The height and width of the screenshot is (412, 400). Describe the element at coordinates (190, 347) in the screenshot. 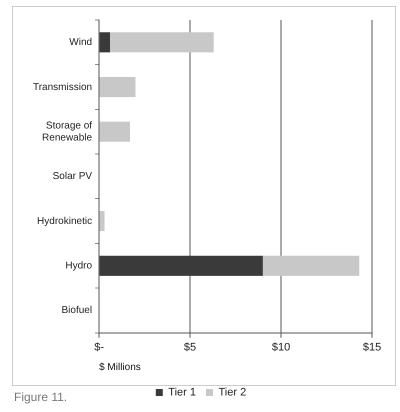

I see `x-tick-label: $5` at that location.